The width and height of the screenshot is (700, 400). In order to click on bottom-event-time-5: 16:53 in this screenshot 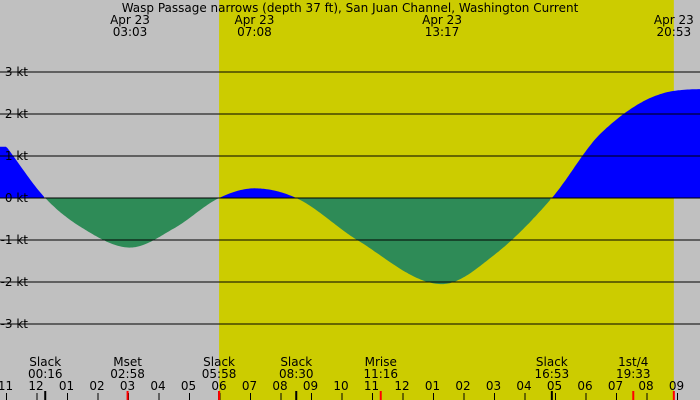, I will do `click(552, 374)`.